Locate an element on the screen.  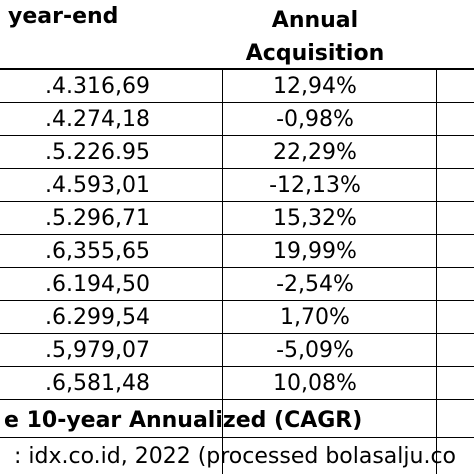
table-row: .4.593,01 -12,13% is located at coordinates (237, 185).